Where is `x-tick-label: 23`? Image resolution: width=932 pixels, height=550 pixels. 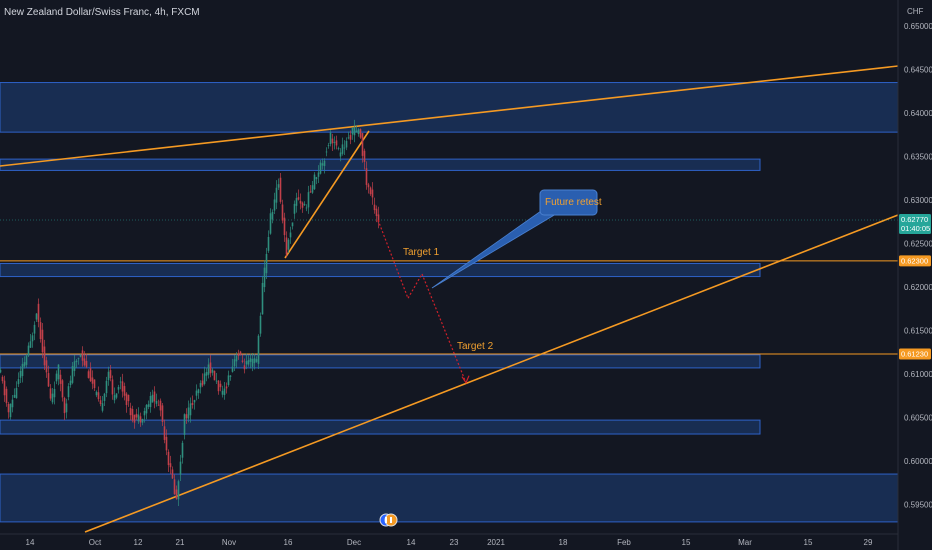
x-tick-label: 23 is located at coordinates (454, 542).